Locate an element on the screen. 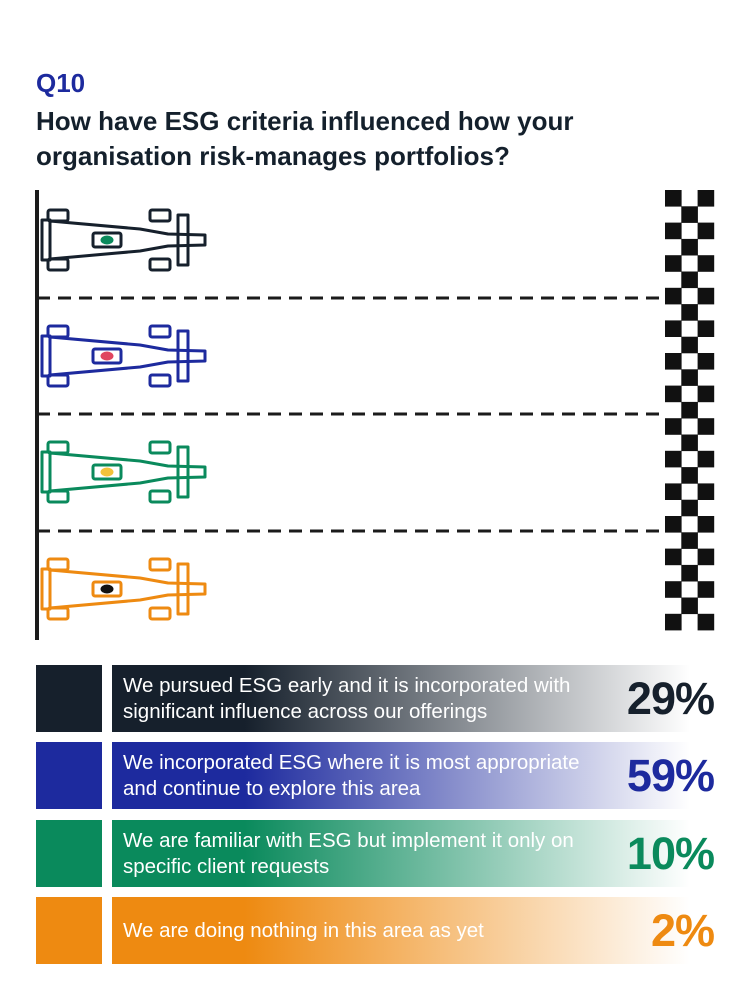  response-label: We are doing nothing in this area as yet is located at coordinates (303, 930).